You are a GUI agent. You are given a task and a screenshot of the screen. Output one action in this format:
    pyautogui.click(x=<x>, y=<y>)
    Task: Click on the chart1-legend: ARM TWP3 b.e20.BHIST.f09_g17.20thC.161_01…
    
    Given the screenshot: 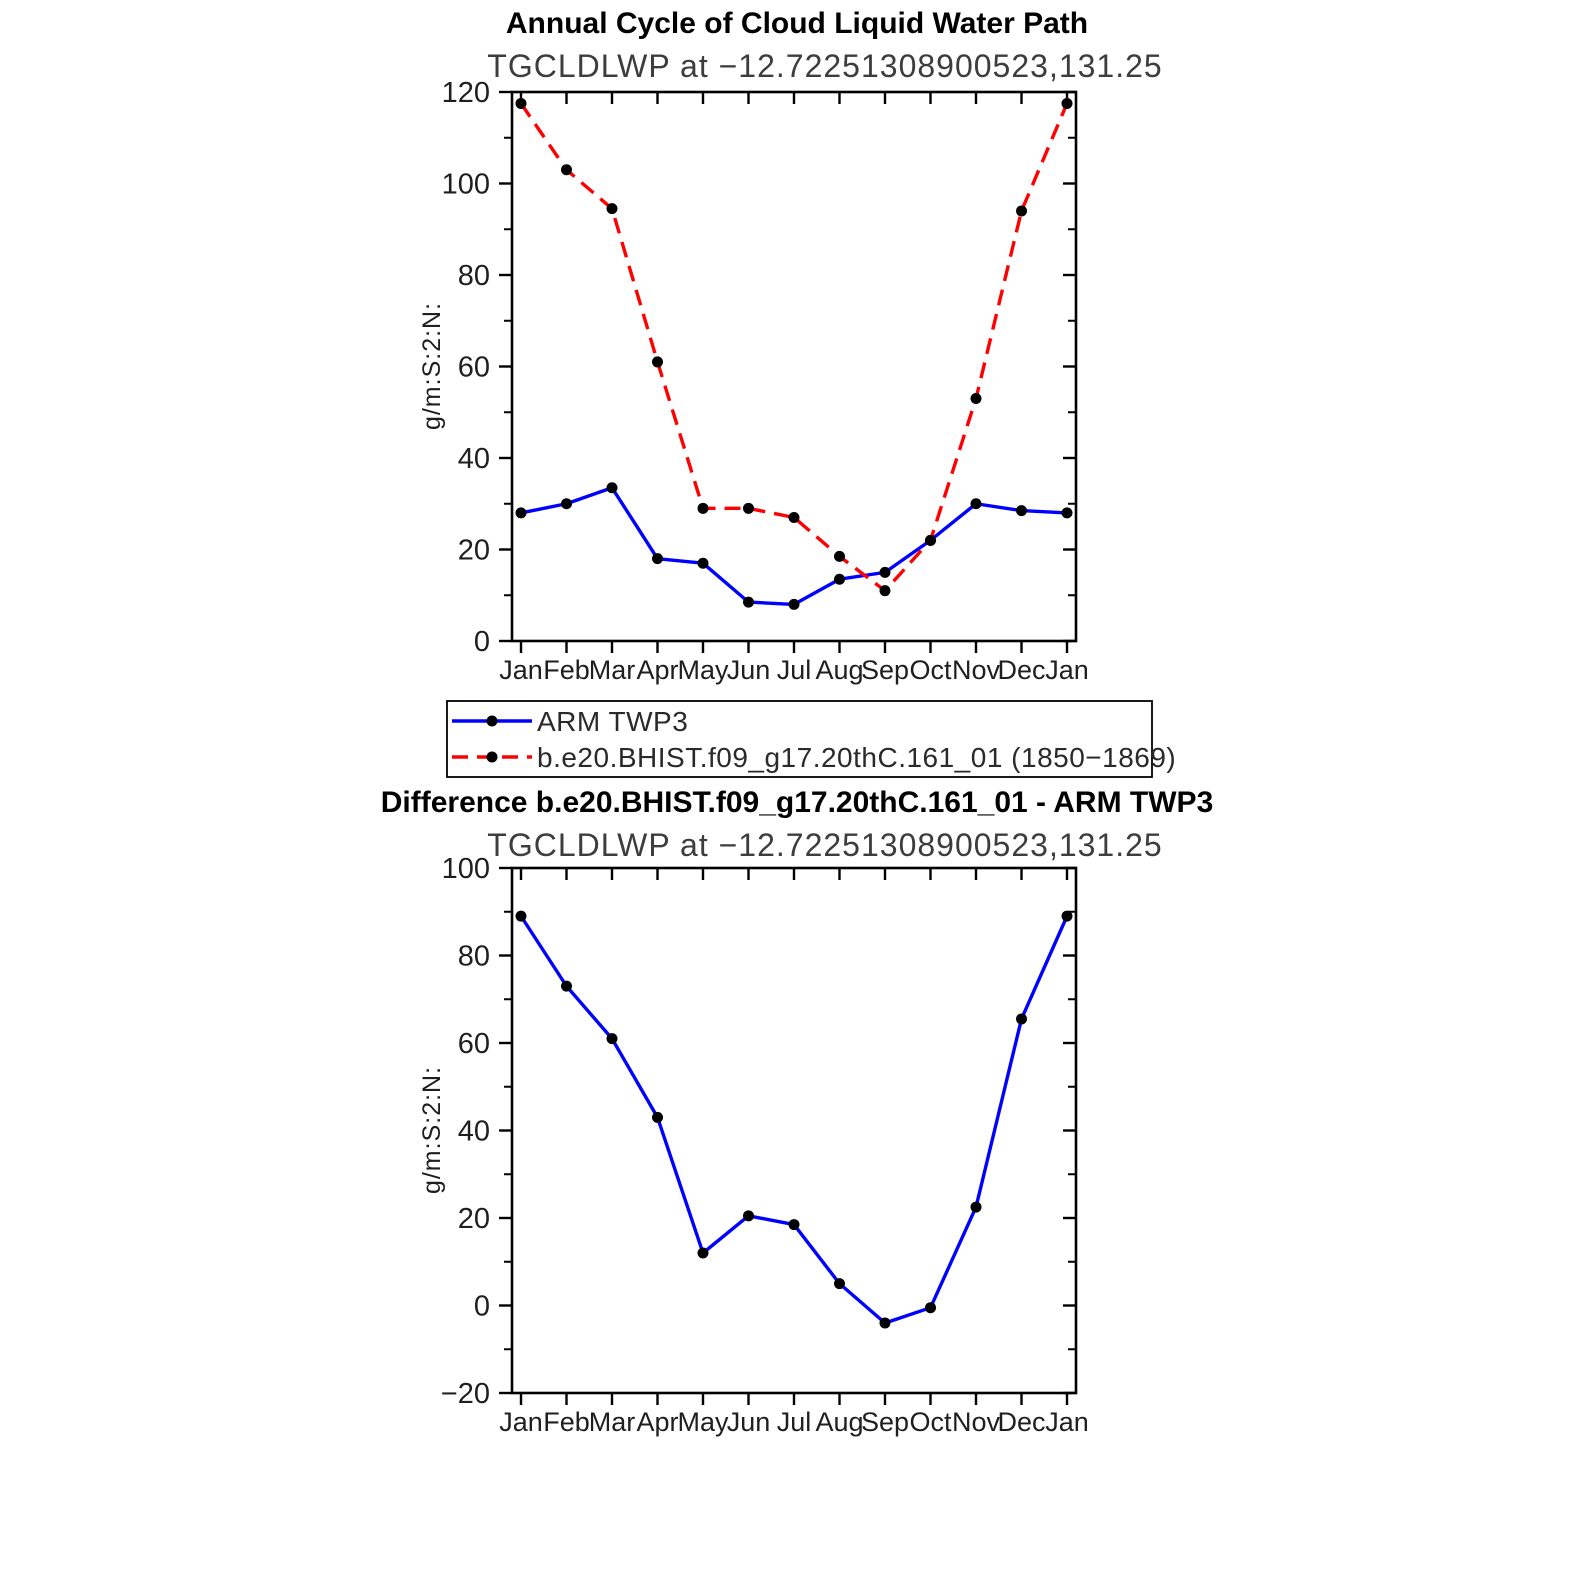 What is the action you would take?
    pyautogui.click(x=811, y=739)
    